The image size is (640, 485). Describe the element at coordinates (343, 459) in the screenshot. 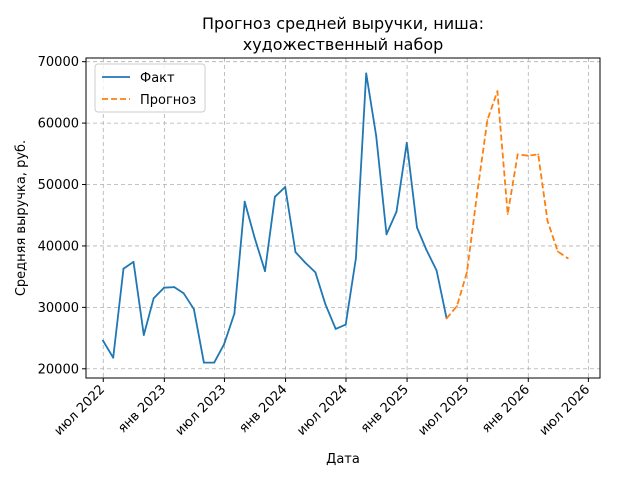

I see `x-axis-label: Дата` at that location.